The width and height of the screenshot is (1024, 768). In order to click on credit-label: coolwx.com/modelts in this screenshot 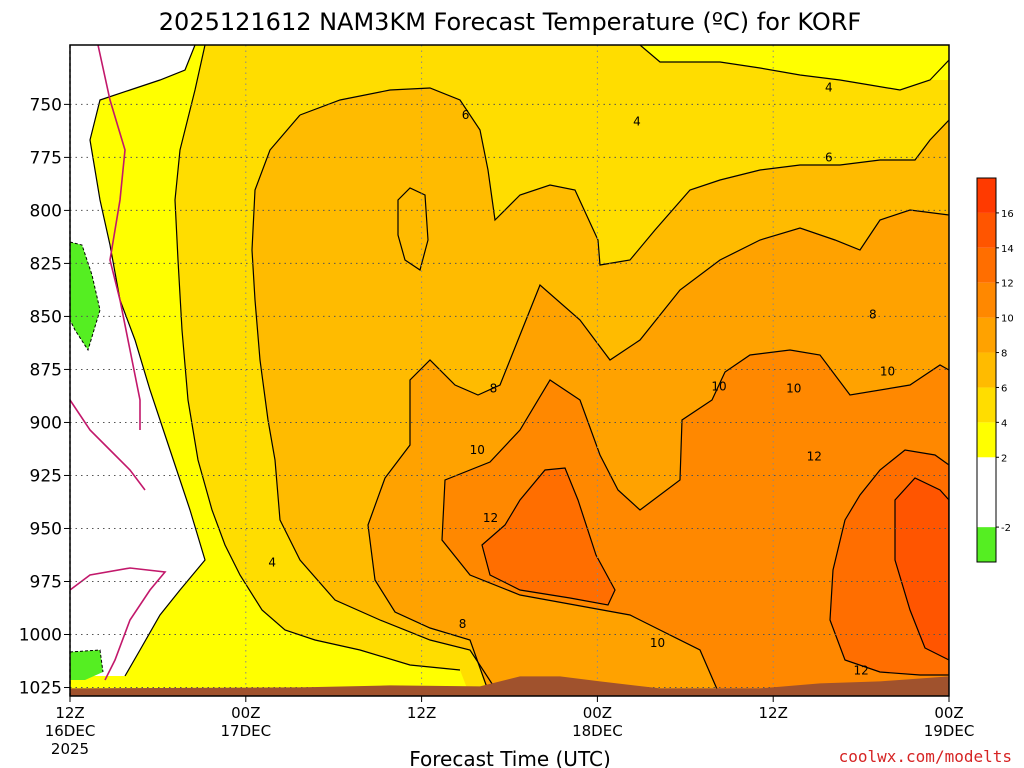, I will do `click(925, 756)`.